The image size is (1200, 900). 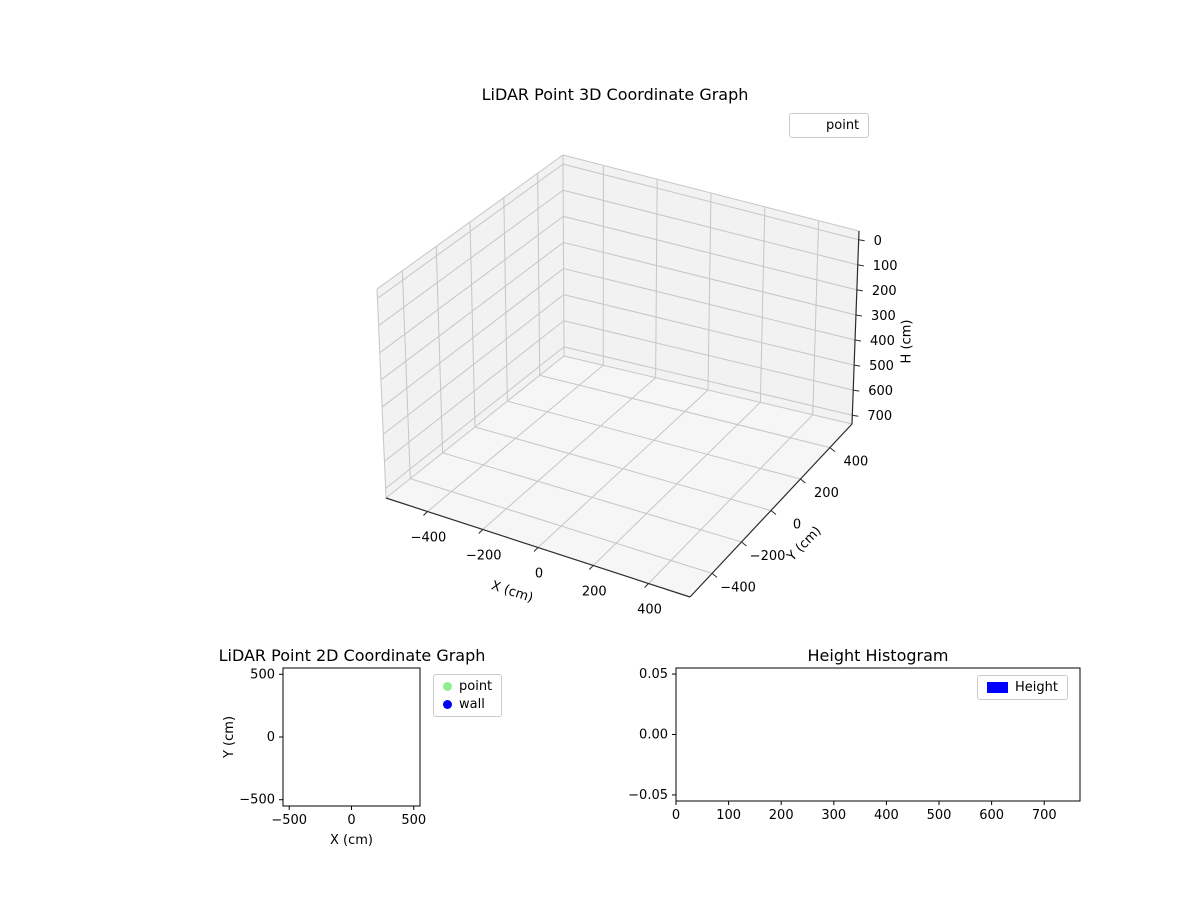 I want to click on plot2d-axes: −500 0 500 −500 0 500 X (cm) Y (cm), so click(x=324, y=757).